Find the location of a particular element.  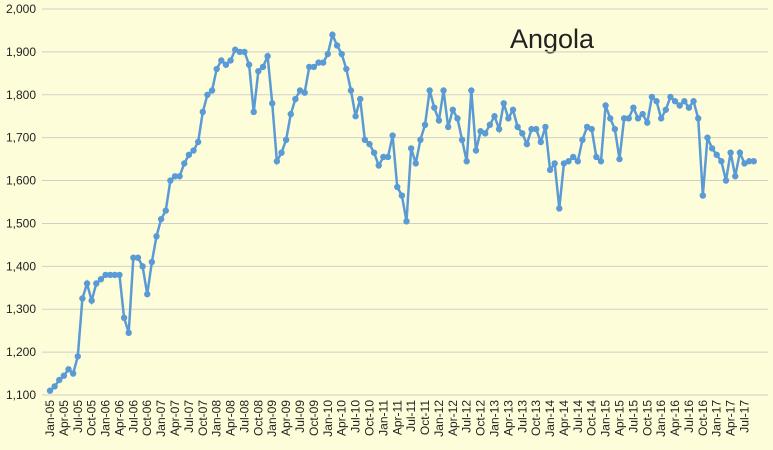

x-tick-label: Jul-08 is located at coordinates (244, 416).